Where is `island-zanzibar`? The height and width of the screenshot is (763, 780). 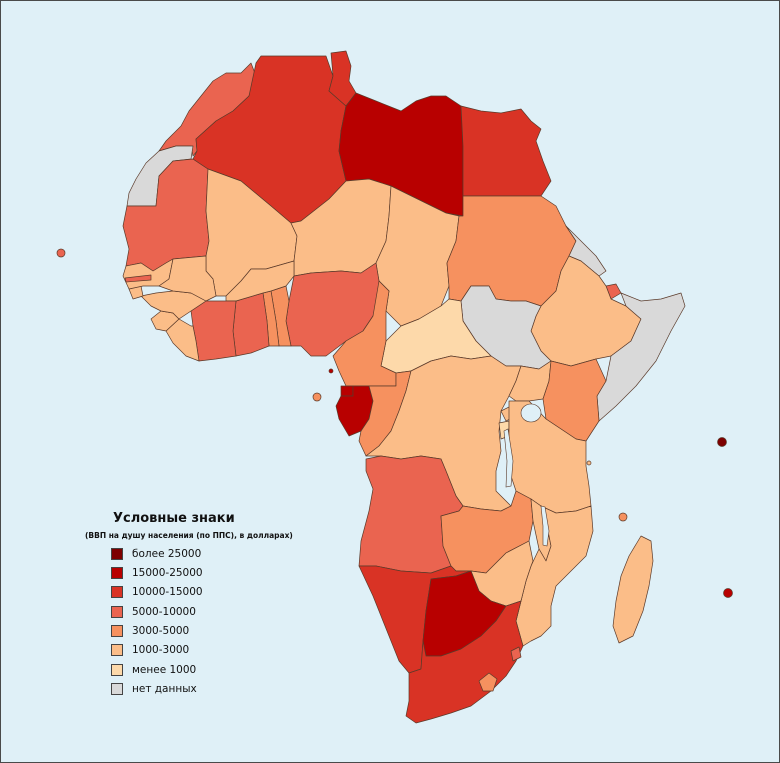 island-zanzibar is located at coordinates (589, 463).